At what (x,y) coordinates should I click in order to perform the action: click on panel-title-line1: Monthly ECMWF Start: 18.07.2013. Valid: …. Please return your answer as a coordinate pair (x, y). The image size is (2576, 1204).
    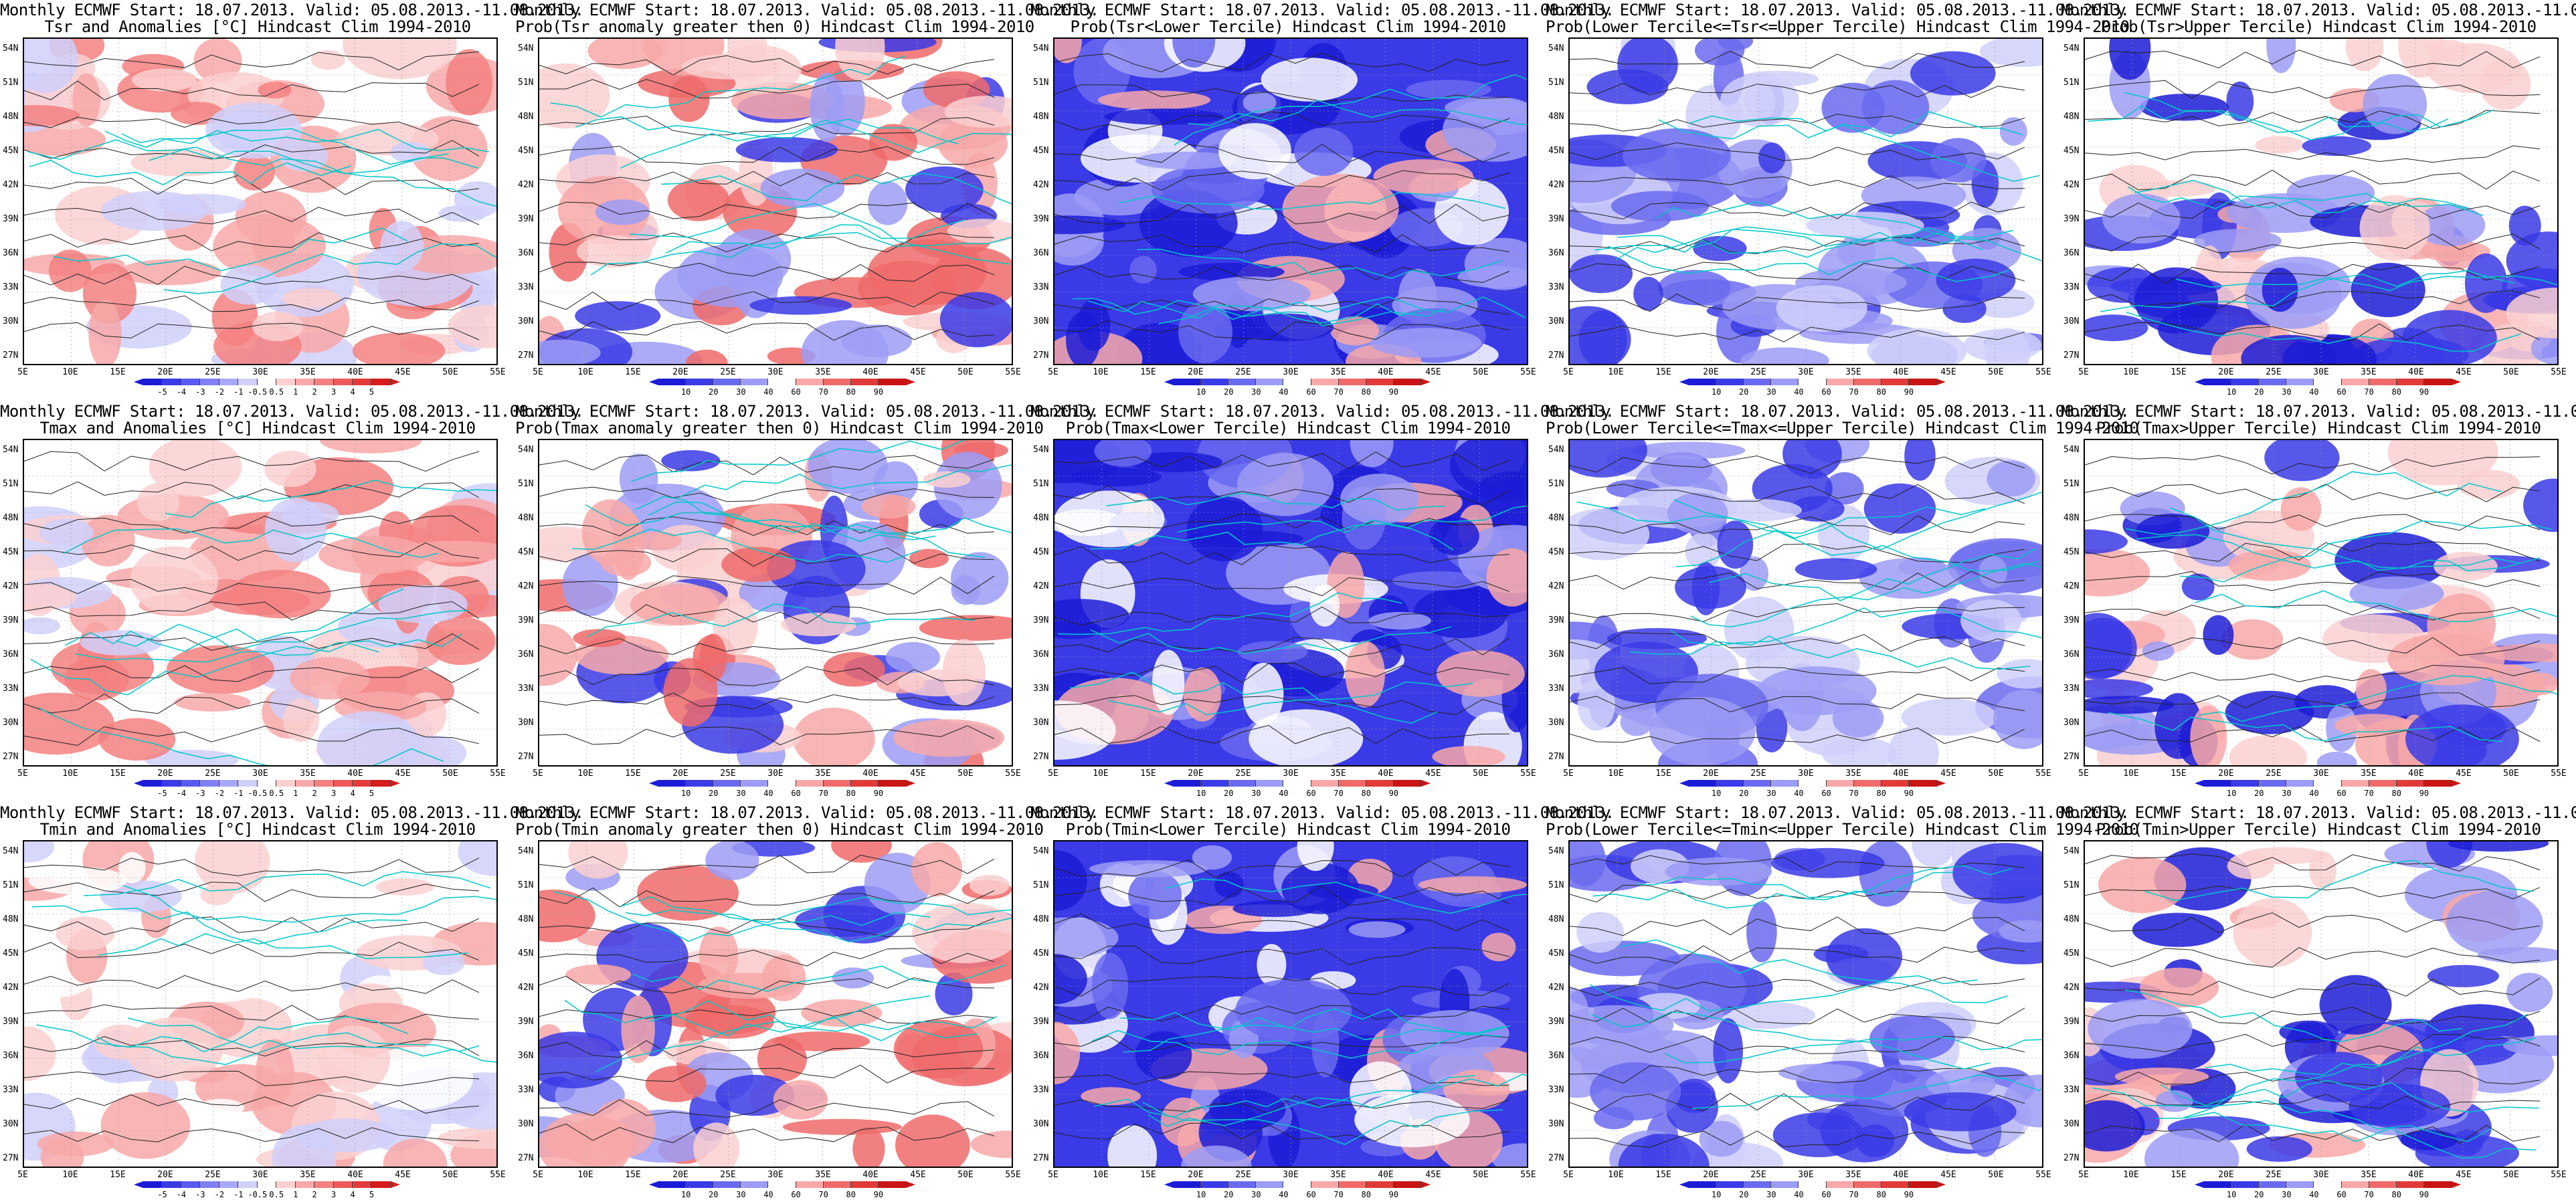
    Looking at the image, I should click on (1838, 411).